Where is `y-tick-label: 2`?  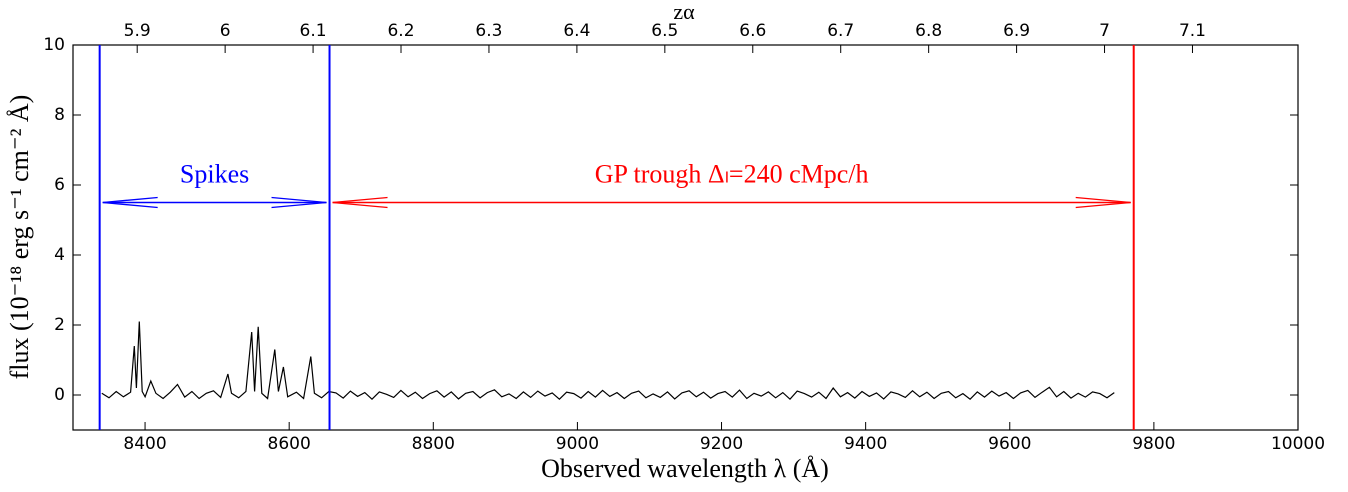
y-tick-label: 2 is located at coordinates (59, 325).